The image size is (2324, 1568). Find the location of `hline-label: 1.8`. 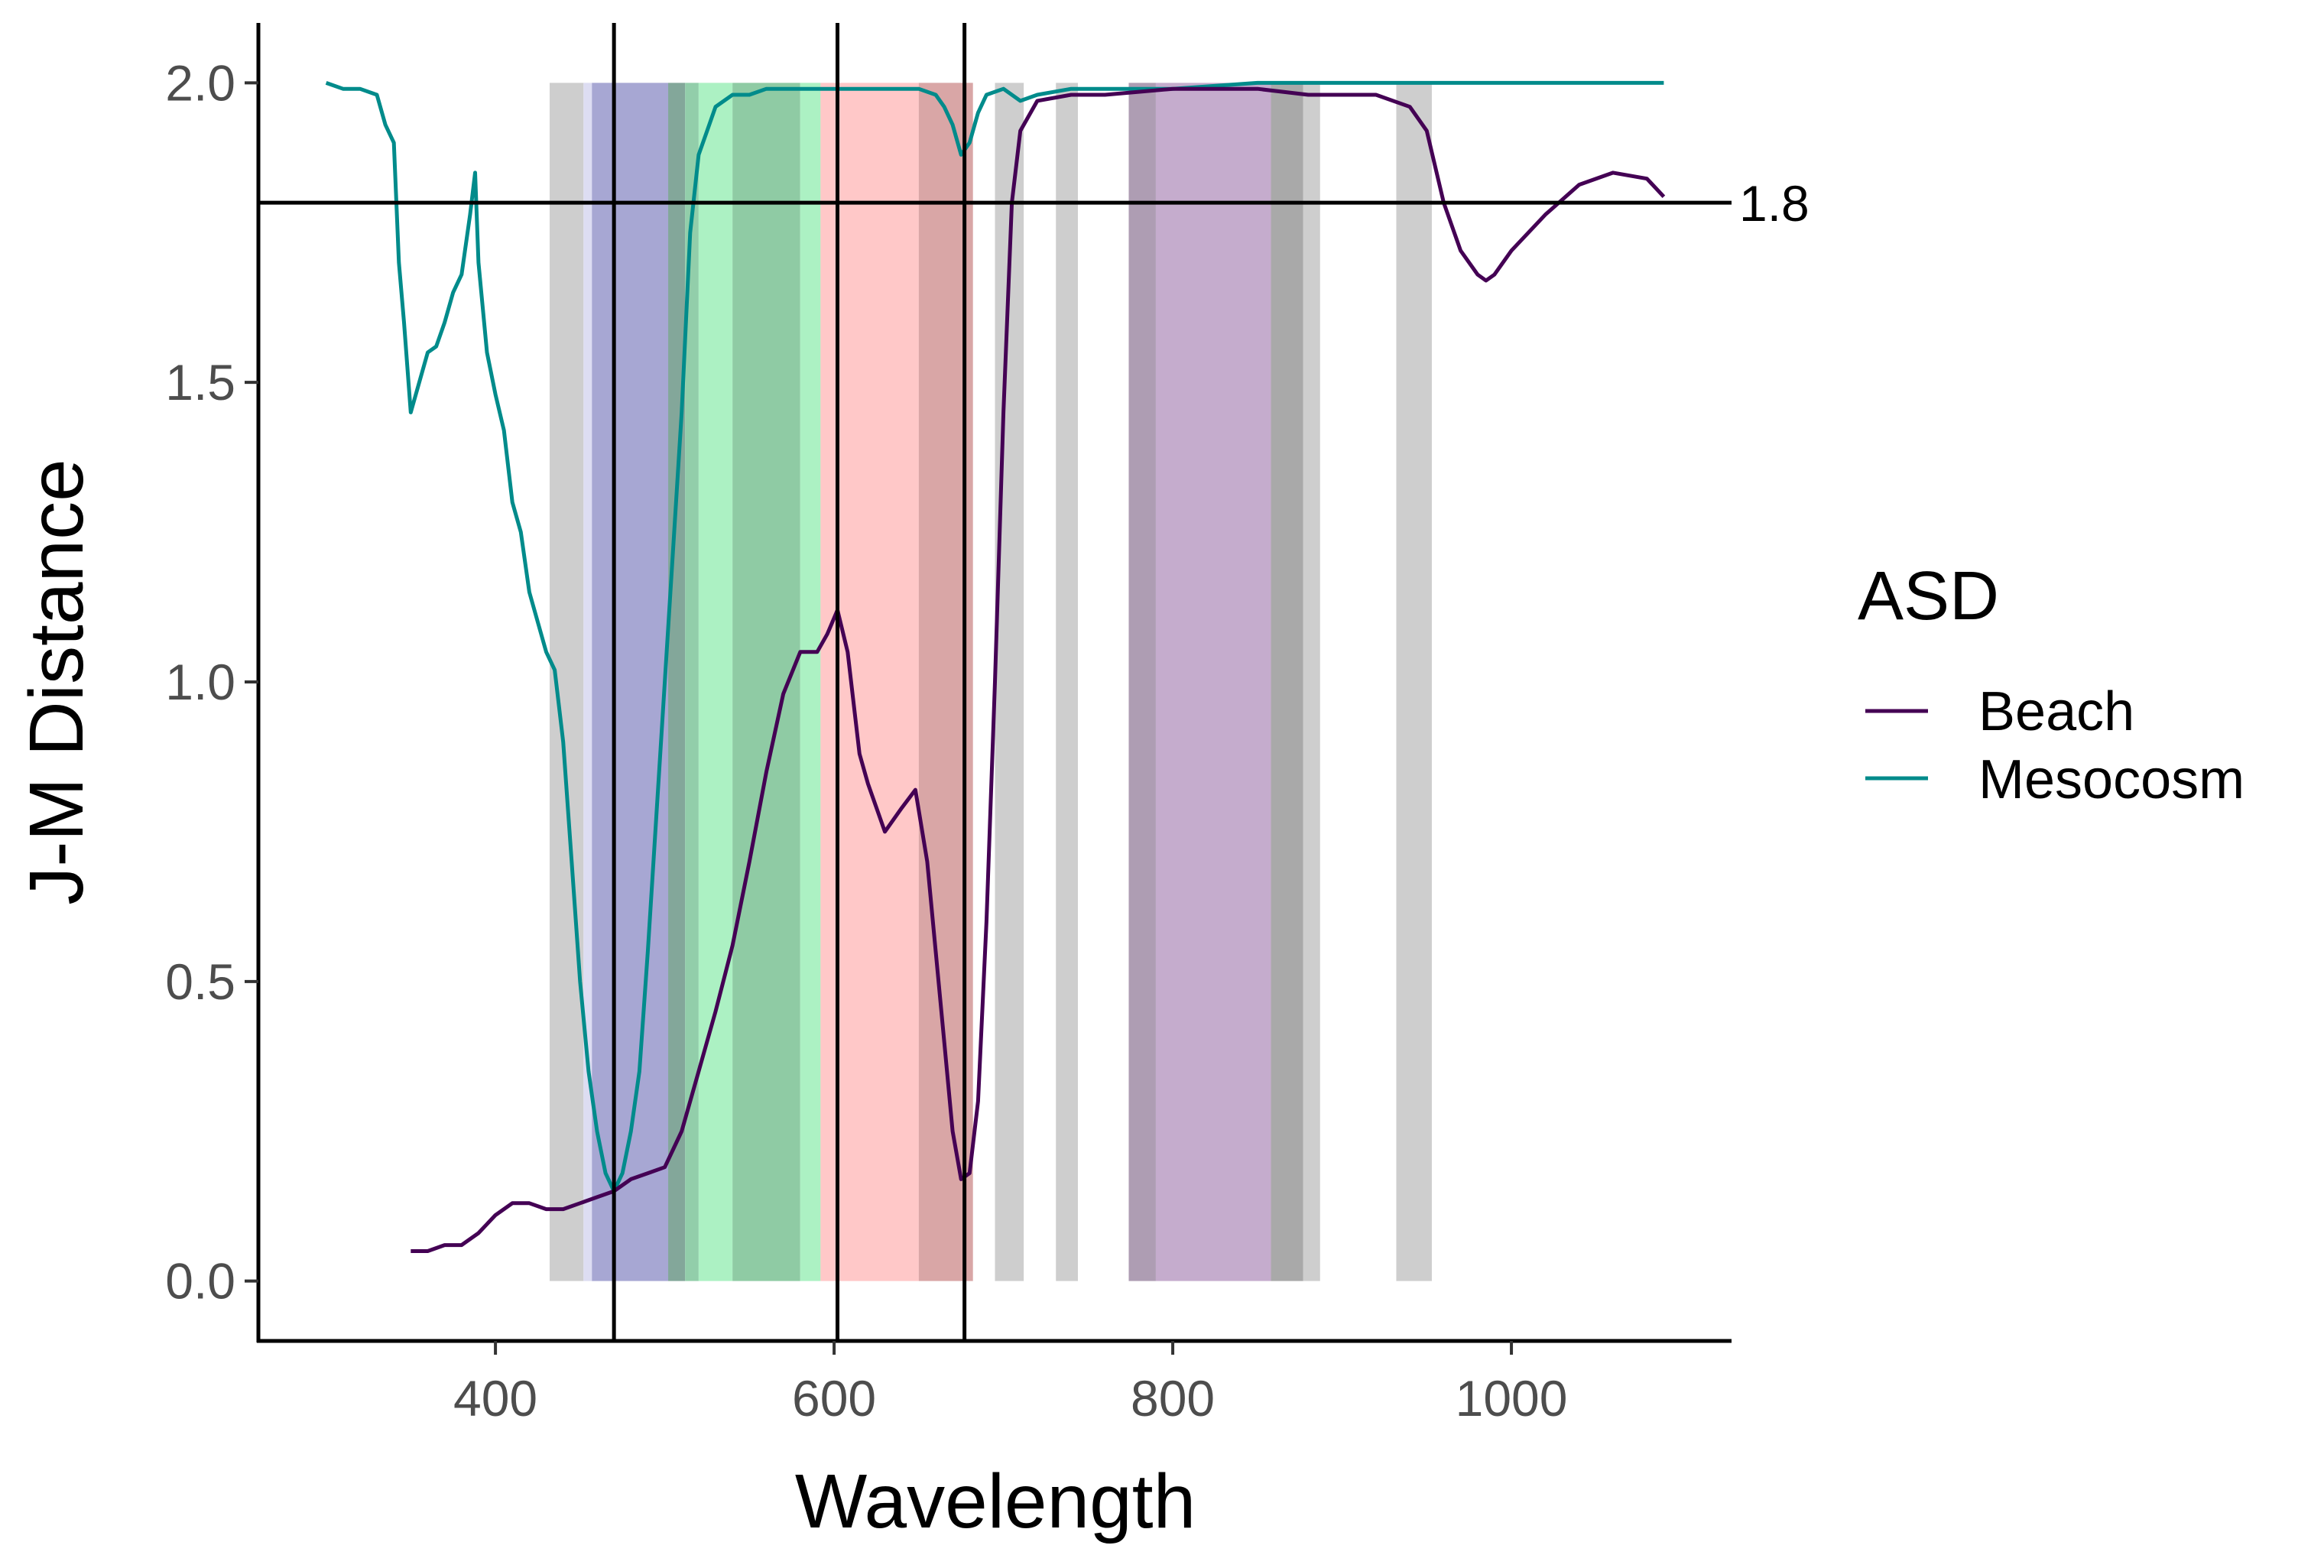

hline-label: 1.8 is located at coordinates (1774, 203).